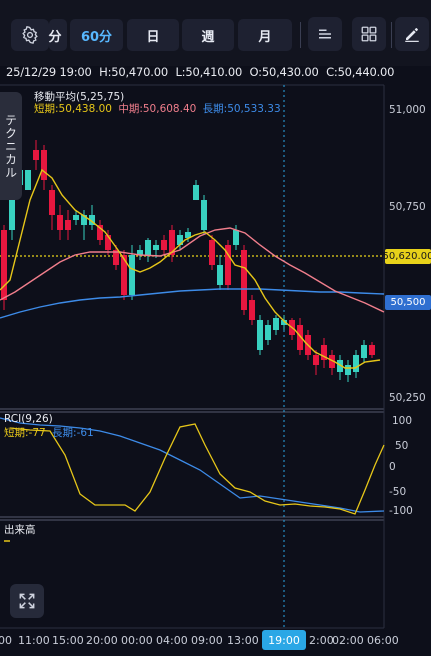 The image size is (431, 656). What do you see at coordinates (49, 72) in the screenshot?
I see `datetime-text: 25/12/29 19:00` at bounding box center [49, 72].